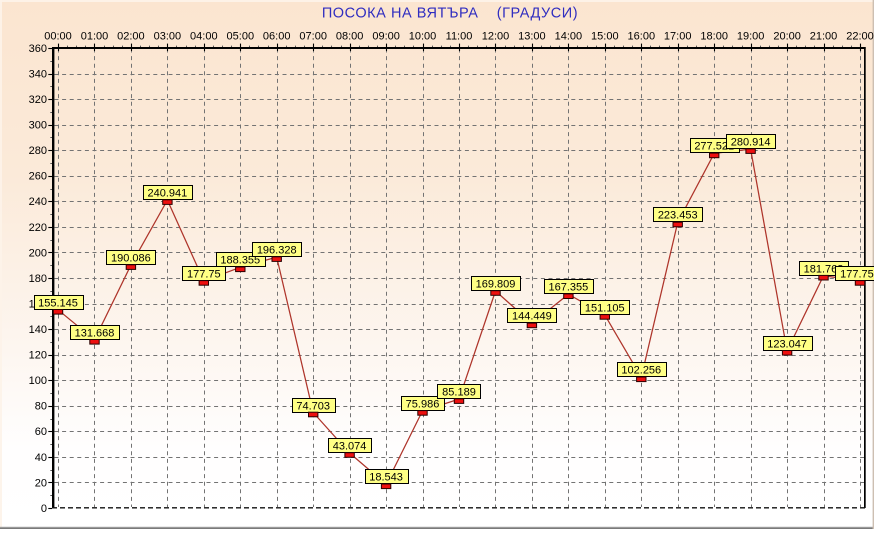 The image size is (874, 534). Describe the element at coordinates (38, 381) in the screenshot. I see `svg-text: 100` at that location.